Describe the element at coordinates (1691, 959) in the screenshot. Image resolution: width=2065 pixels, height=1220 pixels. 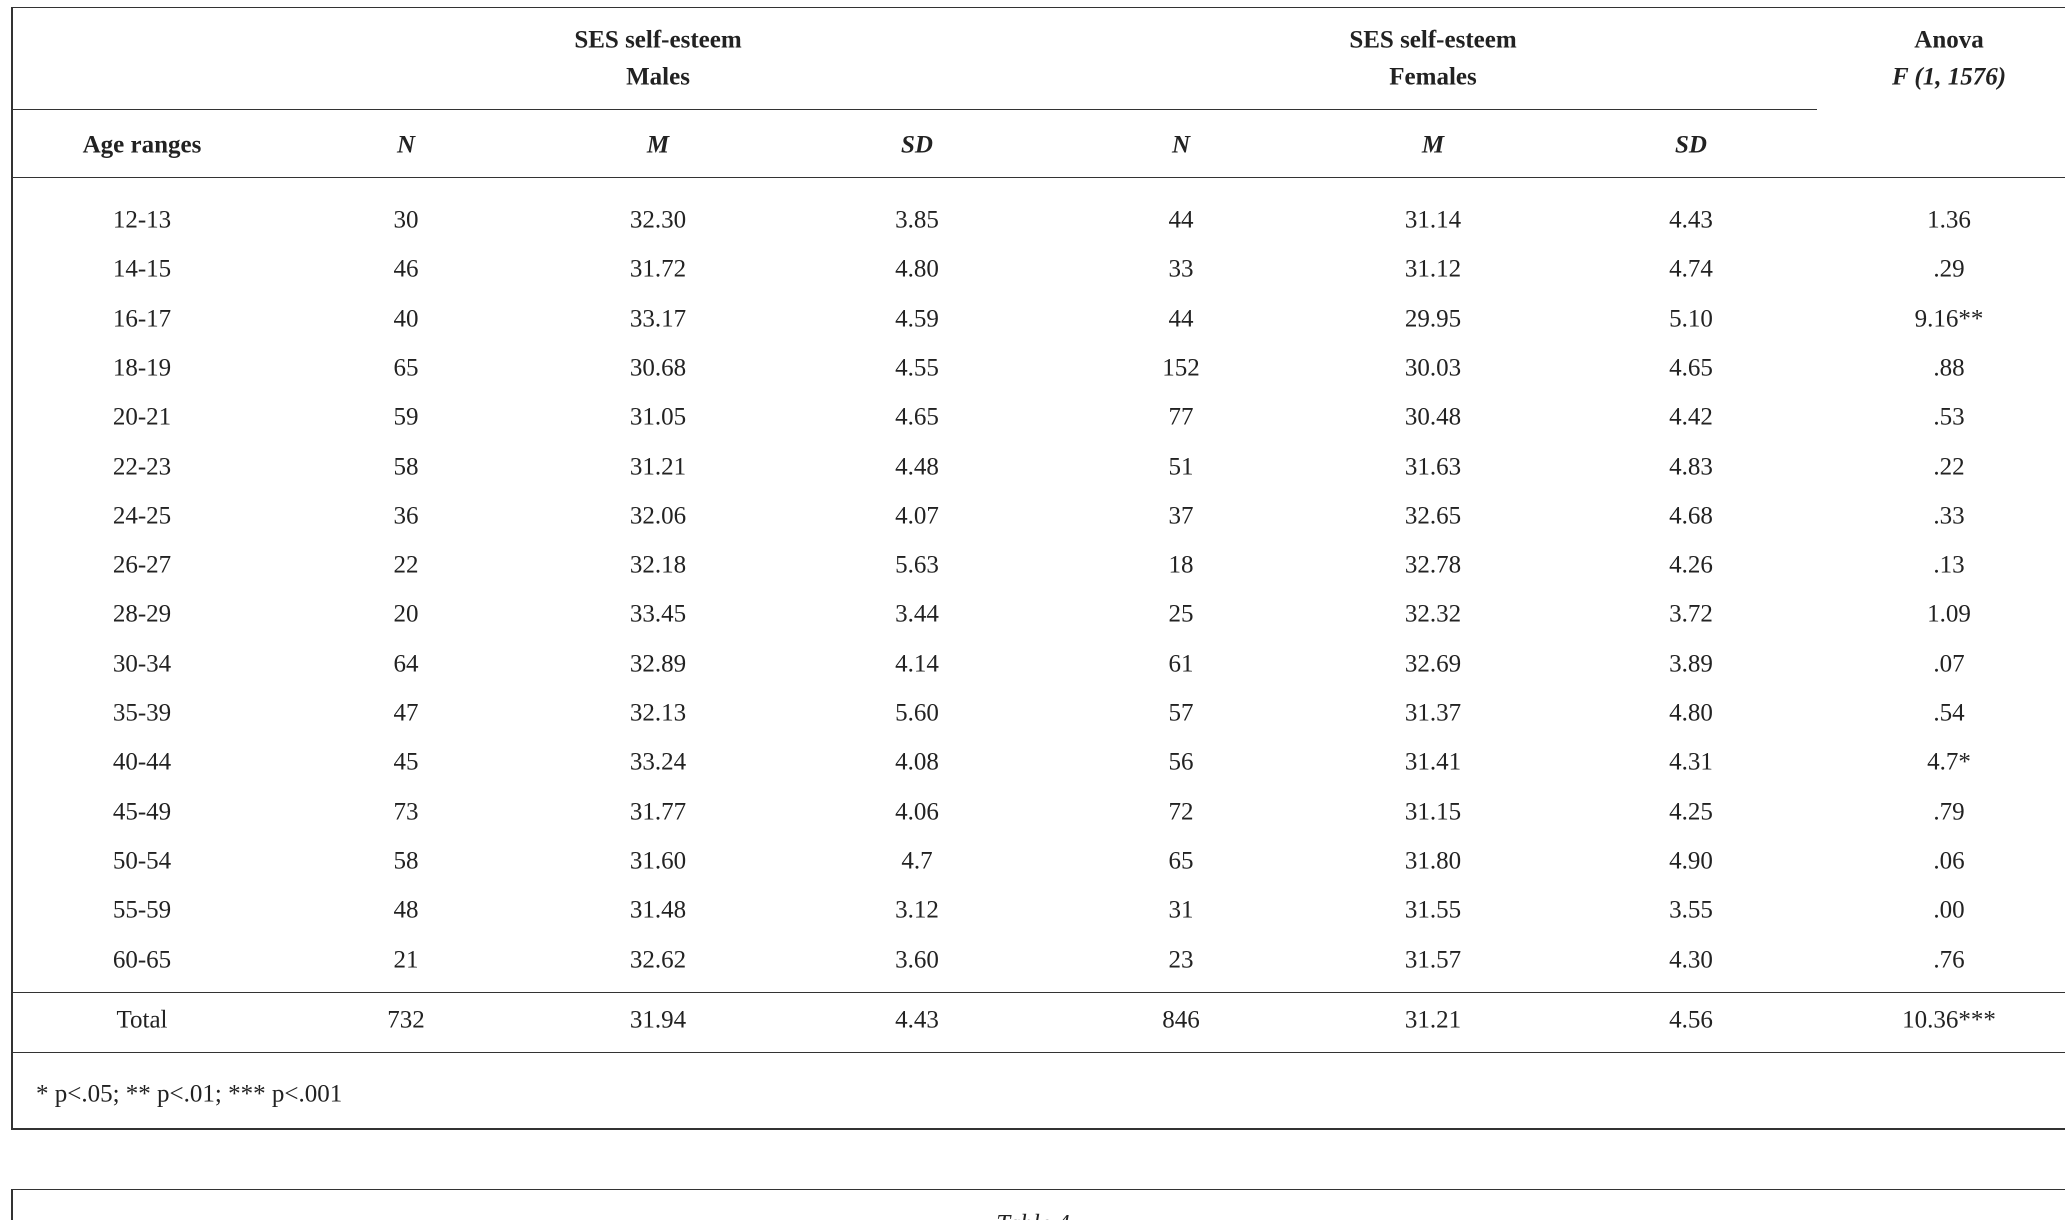
I see `table-cell: 4.30` at that location.